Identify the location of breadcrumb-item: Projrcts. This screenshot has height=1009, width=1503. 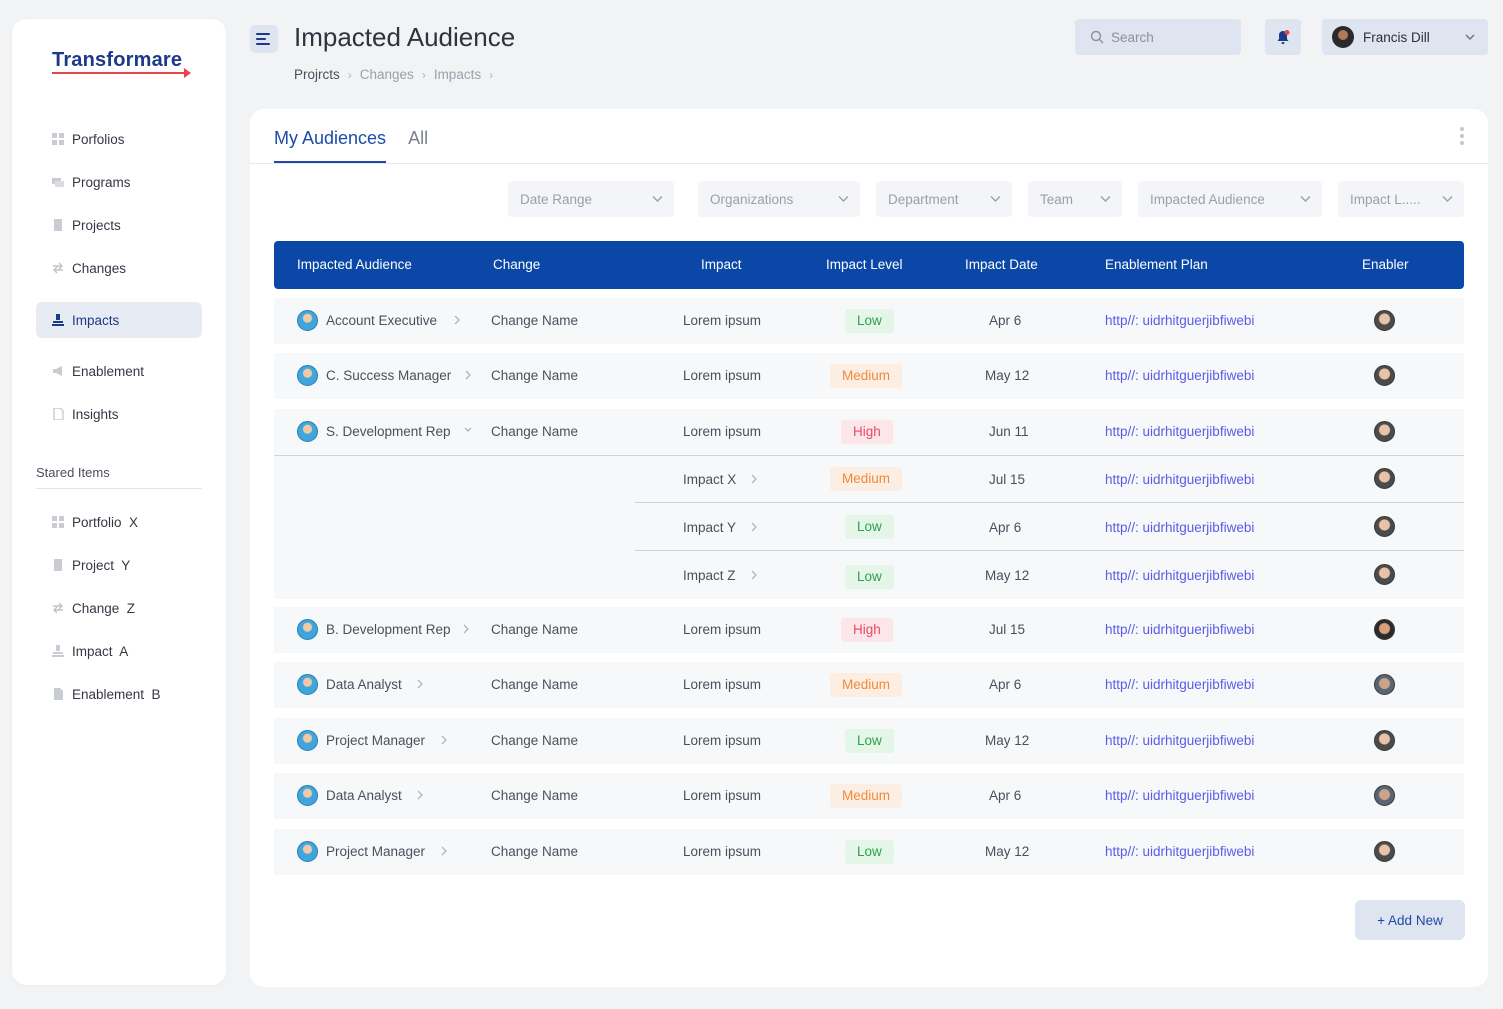
(317, 74).